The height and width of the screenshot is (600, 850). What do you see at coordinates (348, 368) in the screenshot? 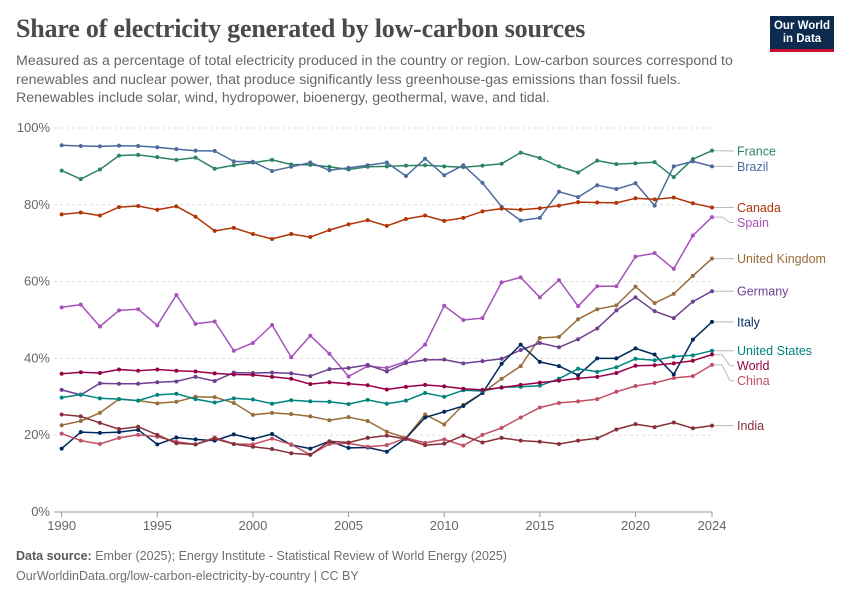
I see `point-germany-2005` at bounding box center [348, 368].